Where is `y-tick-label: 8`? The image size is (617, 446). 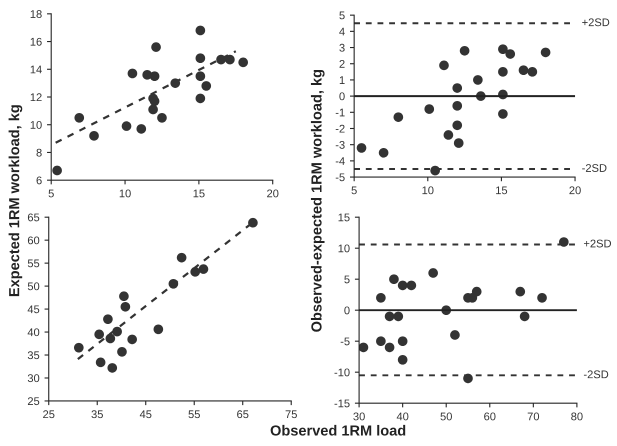 y-tick-label: 8 is located at coordinates (39, 152).